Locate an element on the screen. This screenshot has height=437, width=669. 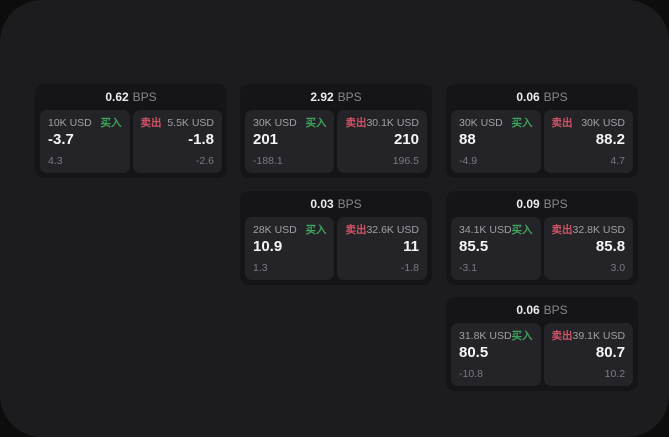
sell-panel: 卖出 5.5K USD -1.8 -2.6 is located at coordinates (177, 141).